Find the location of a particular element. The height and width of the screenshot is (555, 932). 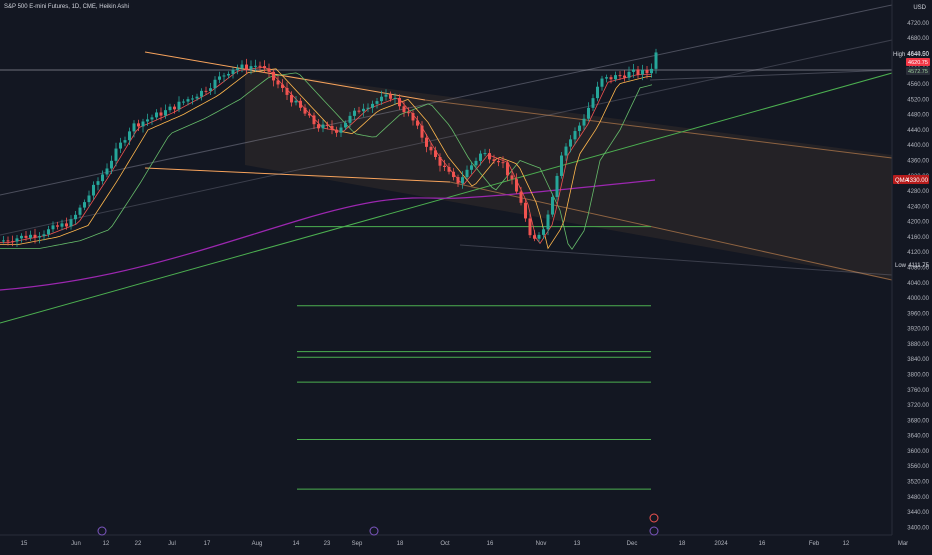

price-tick-label: 4200.00 is located at coordinates (918, 223).